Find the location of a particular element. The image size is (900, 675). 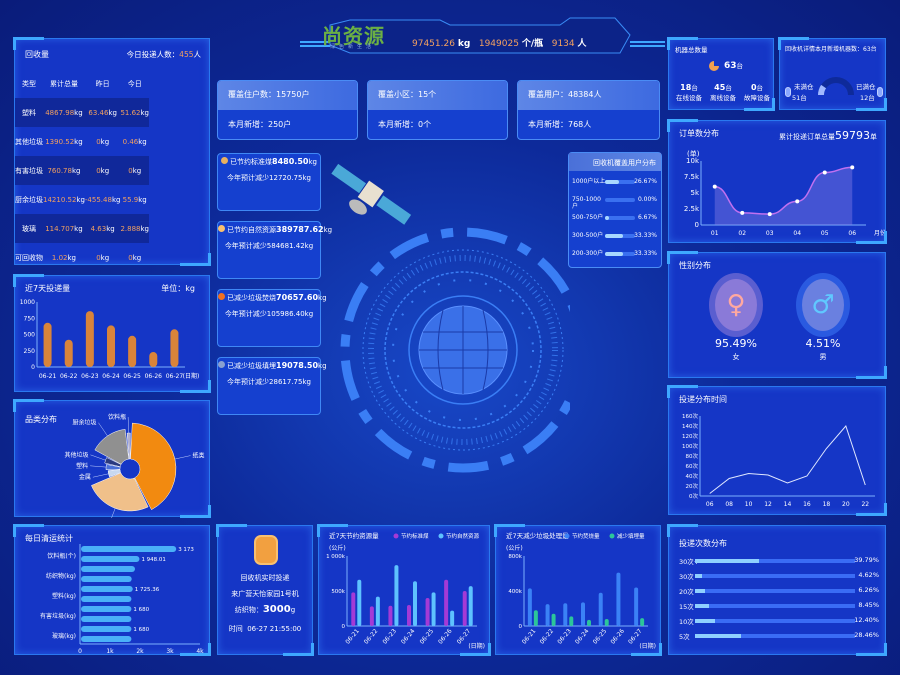

machine-label: 故障设备 is located at coordinates (757, 98).